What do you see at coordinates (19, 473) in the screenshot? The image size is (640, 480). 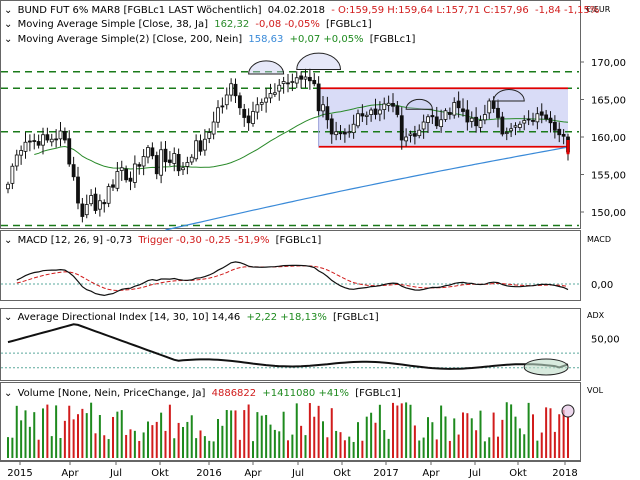 I see `x-tick-label: 2015` at bounding box center [19, 473].